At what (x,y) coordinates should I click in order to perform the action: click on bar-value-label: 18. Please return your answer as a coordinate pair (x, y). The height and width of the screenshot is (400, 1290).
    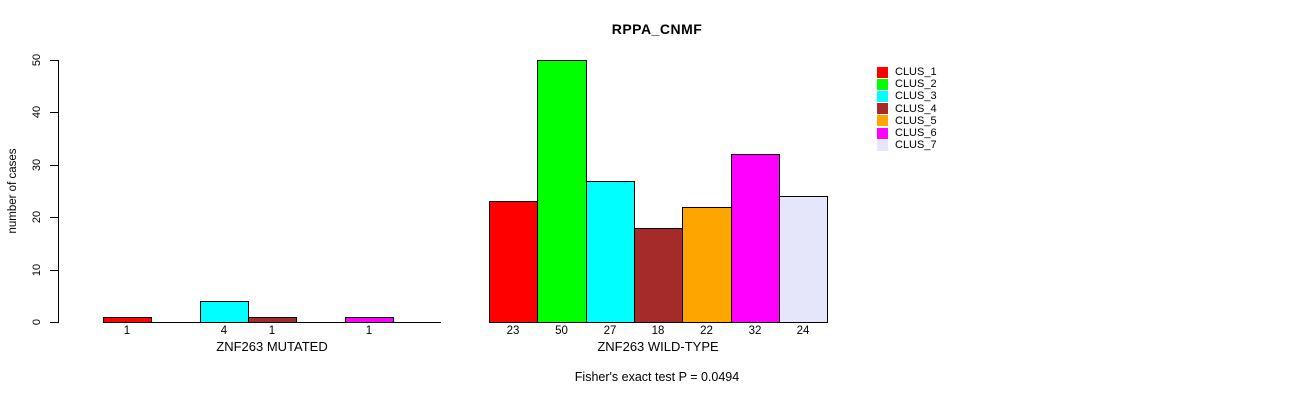
    Looking at the image, I should click on (658, 331).